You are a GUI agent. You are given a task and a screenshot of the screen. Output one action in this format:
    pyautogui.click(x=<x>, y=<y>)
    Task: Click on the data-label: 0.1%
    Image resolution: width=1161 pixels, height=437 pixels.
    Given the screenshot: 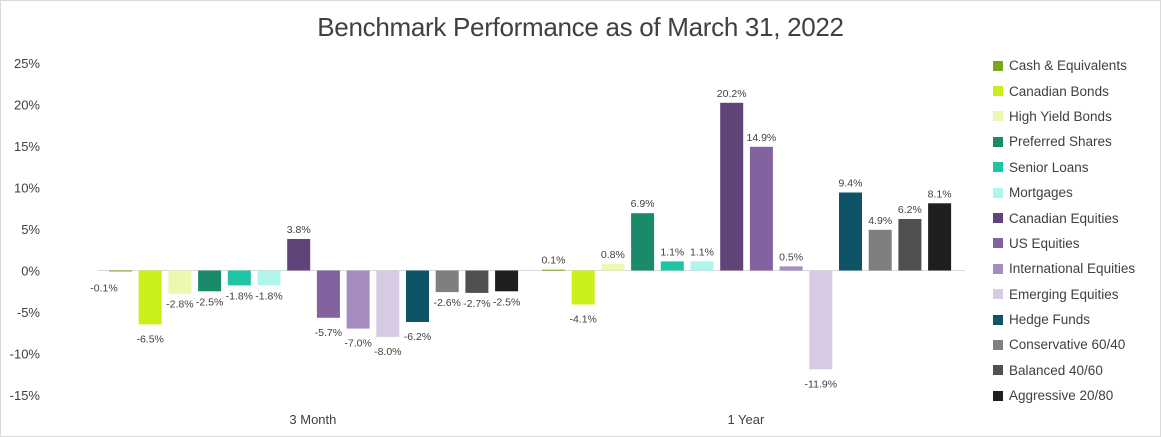 What is the action you would take?
    pyautogui.click(x=554, y=261)
    